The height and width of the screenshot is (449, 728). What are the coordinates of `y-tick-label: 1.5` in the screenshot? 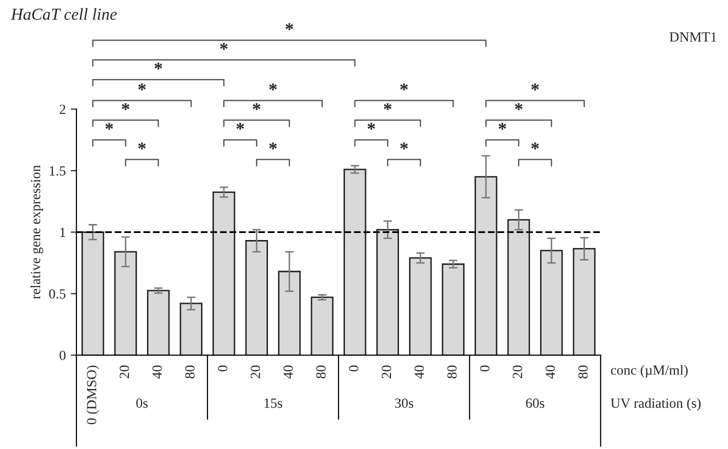 It's located at (58, 171).